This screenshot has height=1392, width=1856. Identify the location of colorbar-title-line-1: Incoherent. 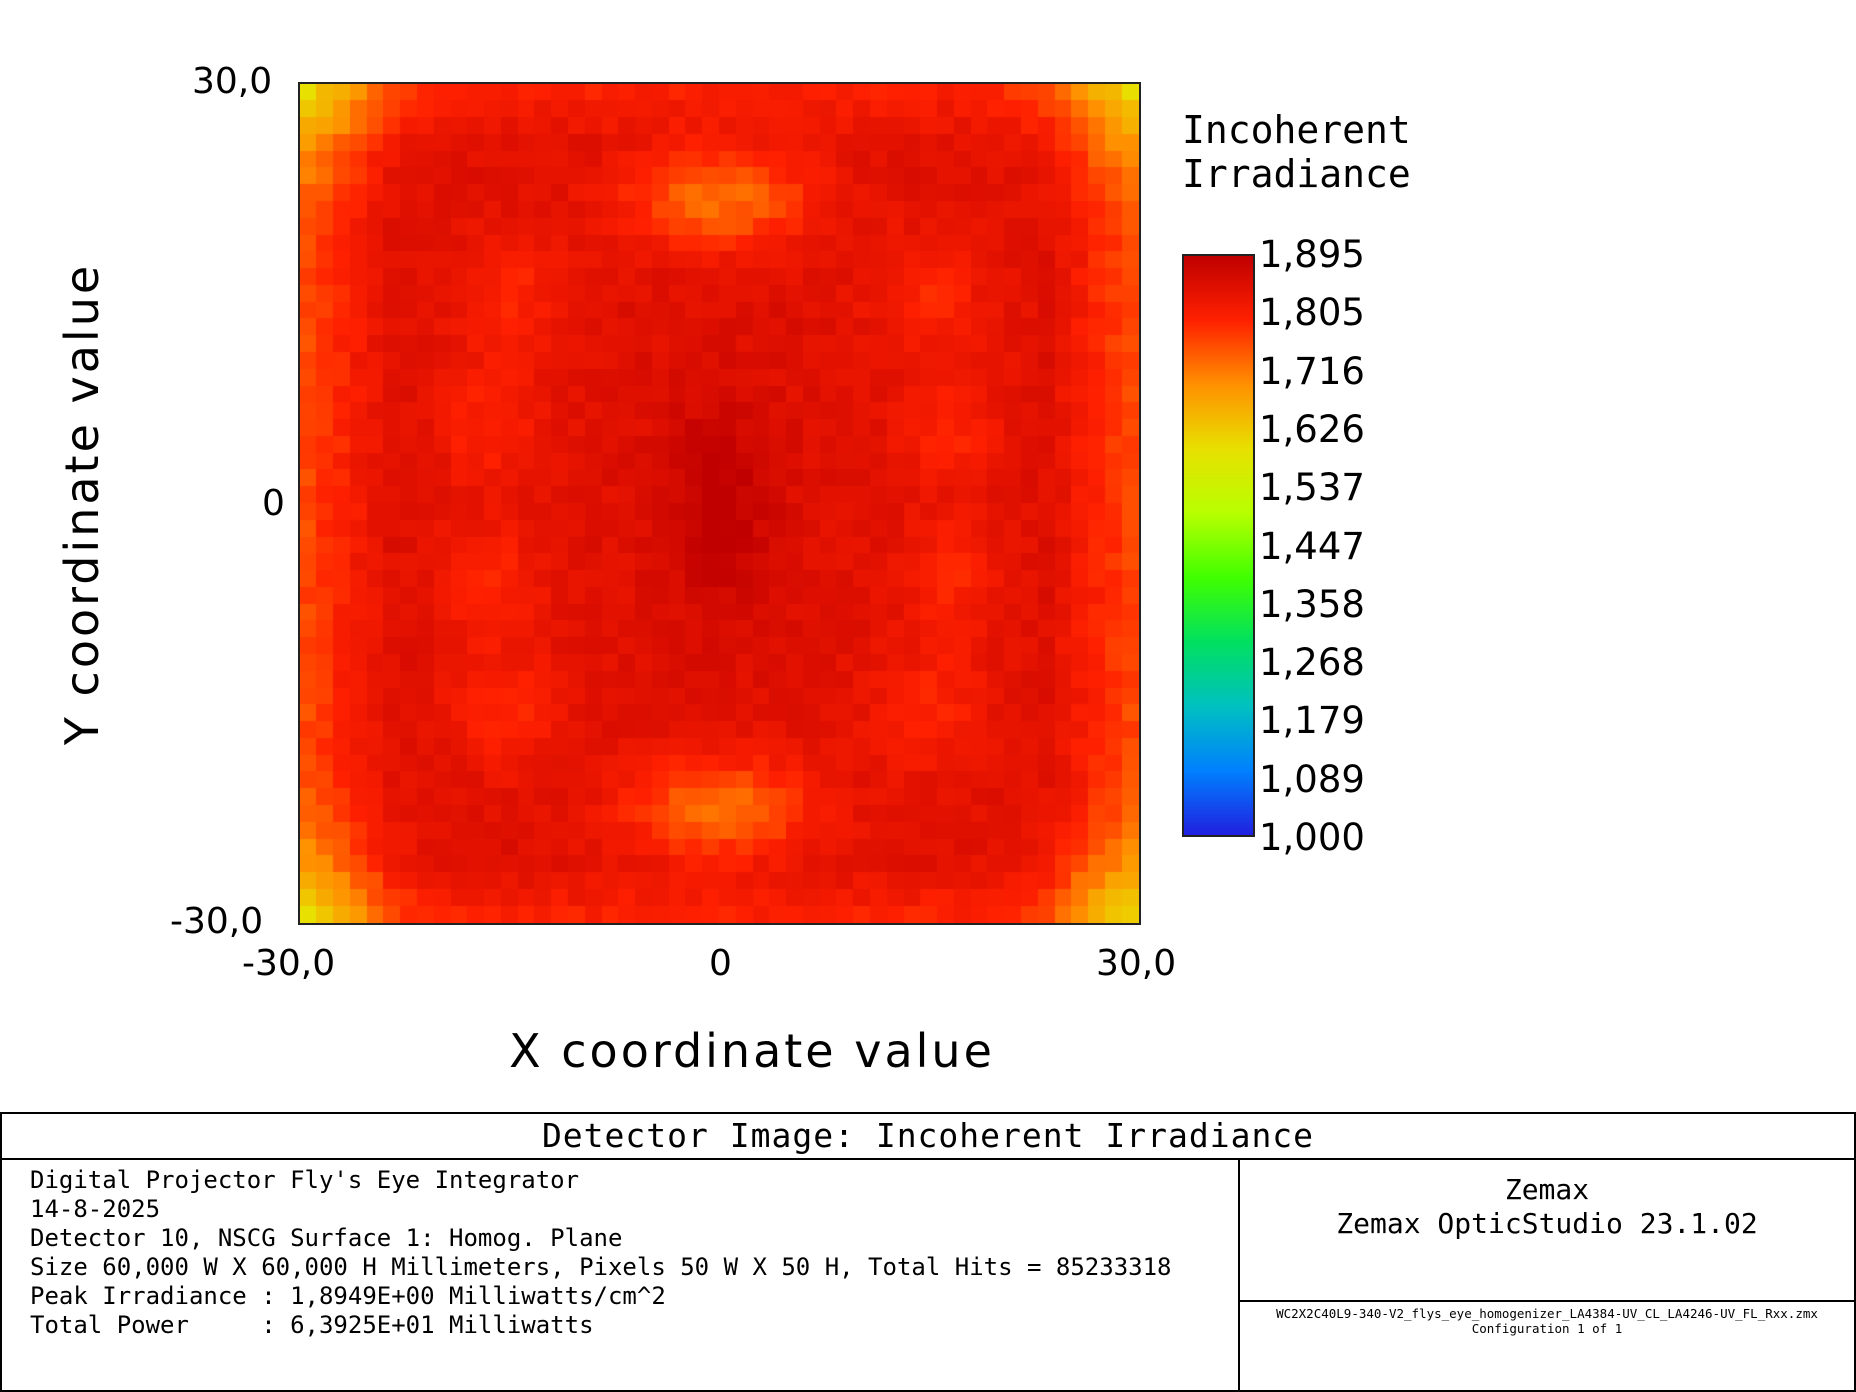
(1296, 130).